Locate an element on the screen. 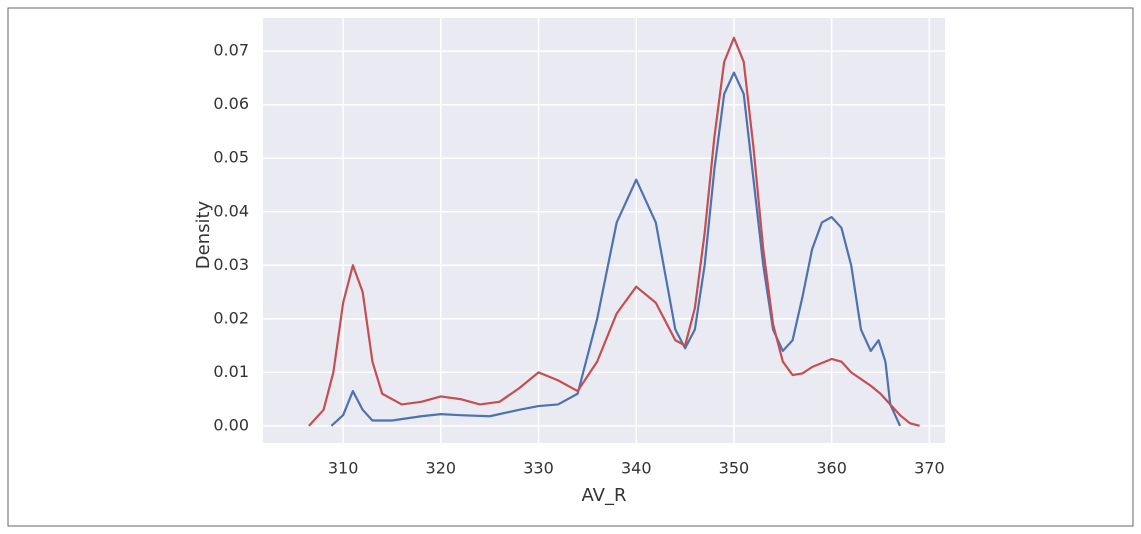 The image size is (1141, 534). y-tick-label: 0.01 is located at coordinates (231, 371).